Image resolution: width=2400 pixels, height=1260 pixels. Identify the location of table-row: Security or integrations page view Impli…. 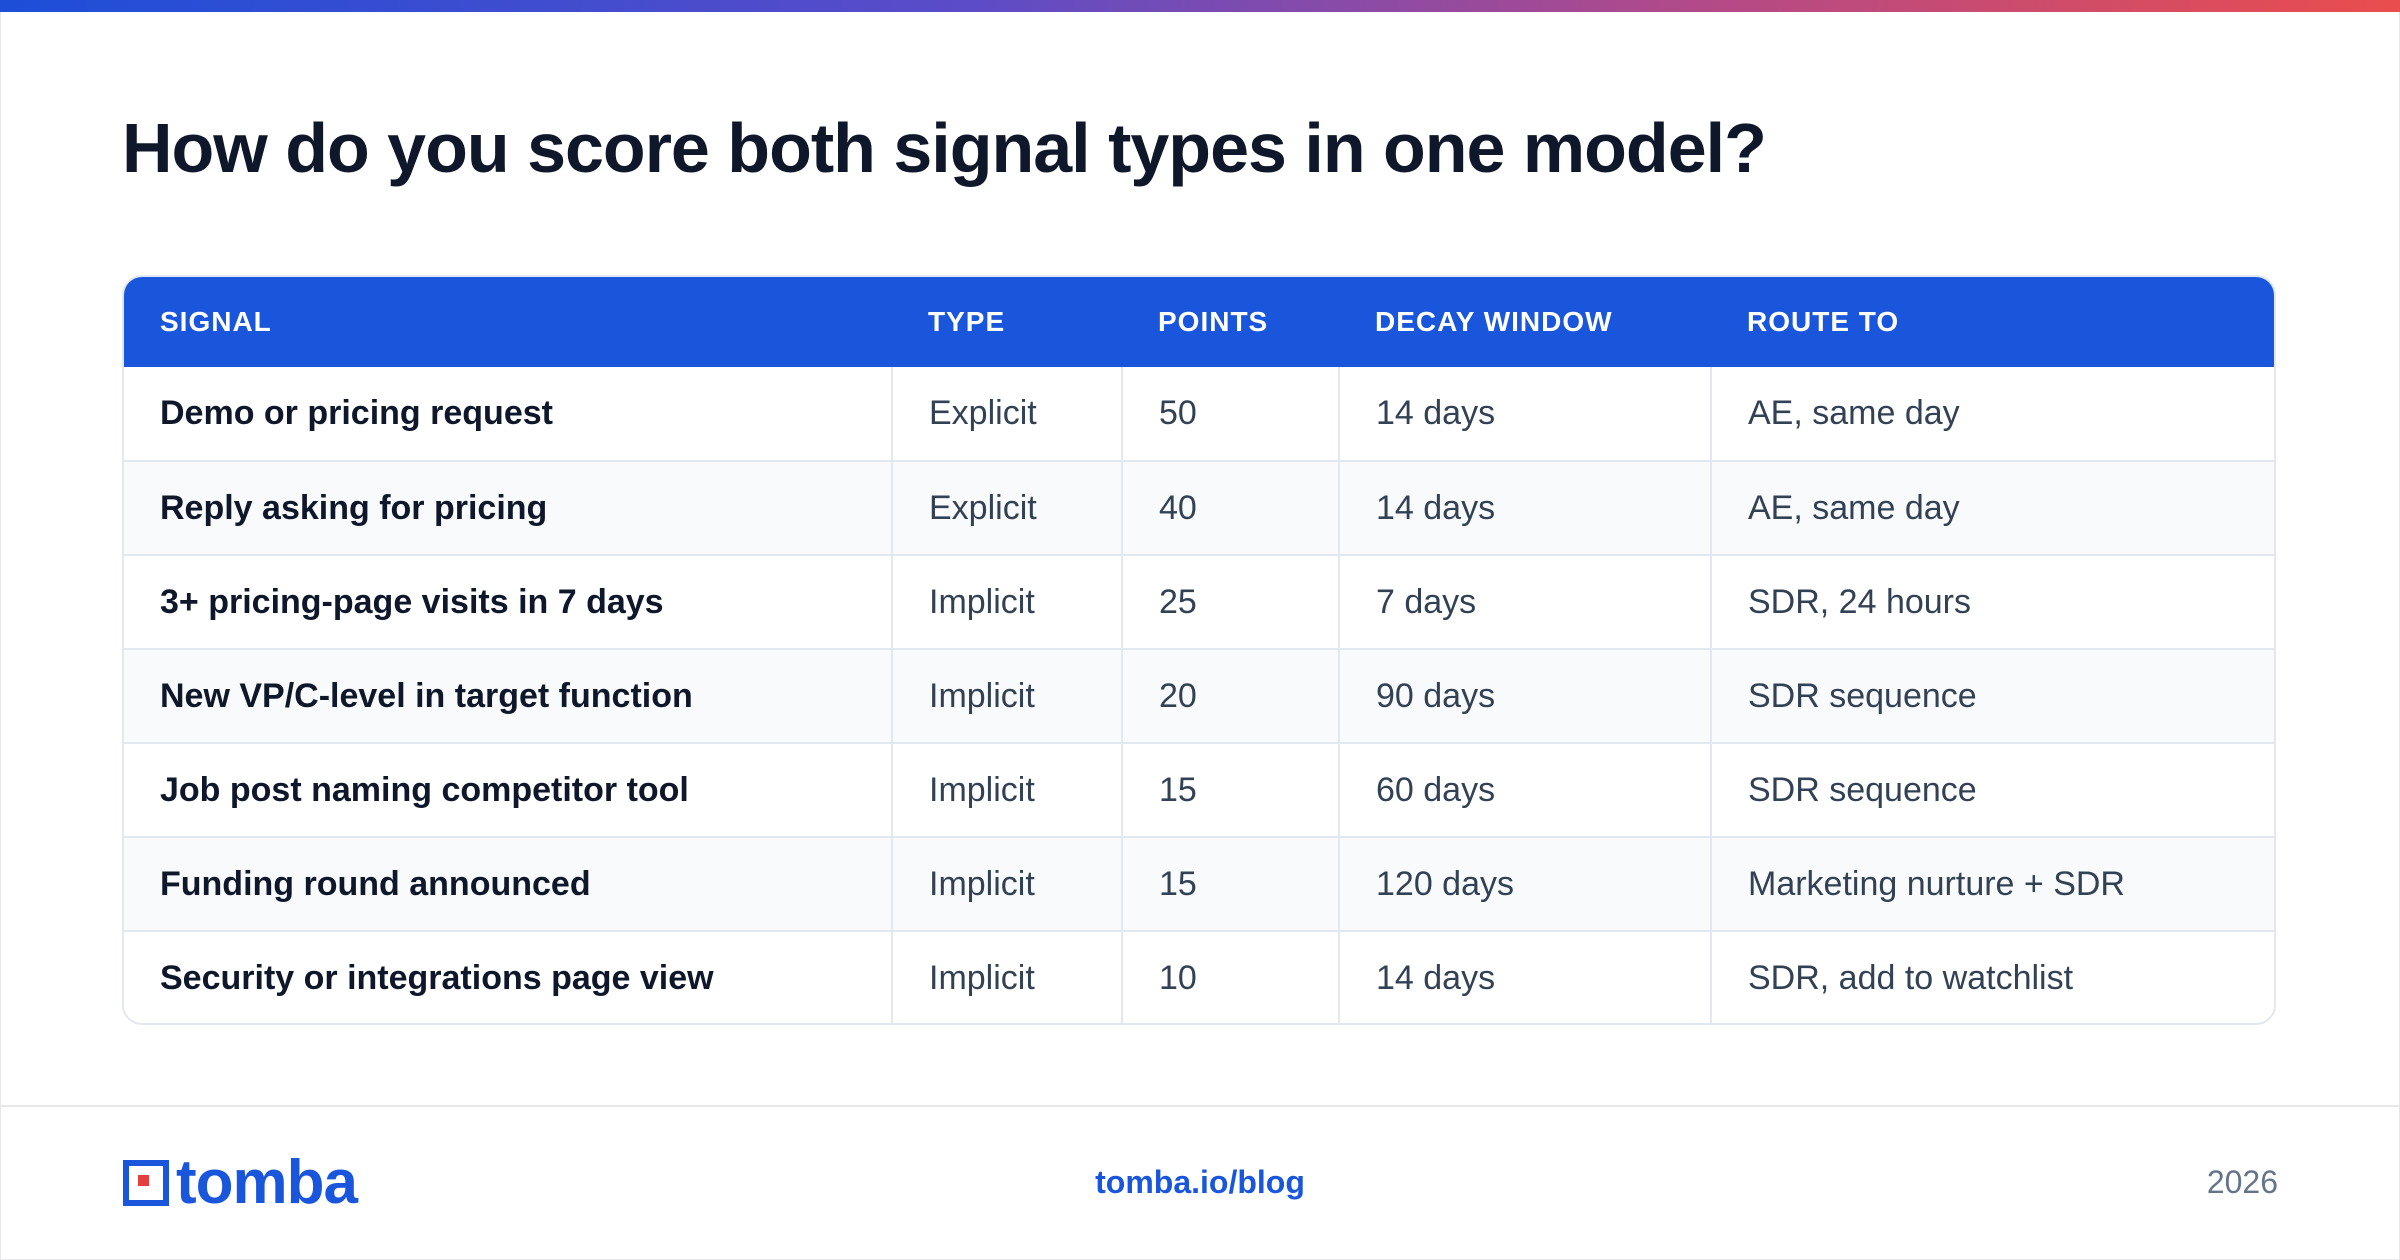
(1199, 976).